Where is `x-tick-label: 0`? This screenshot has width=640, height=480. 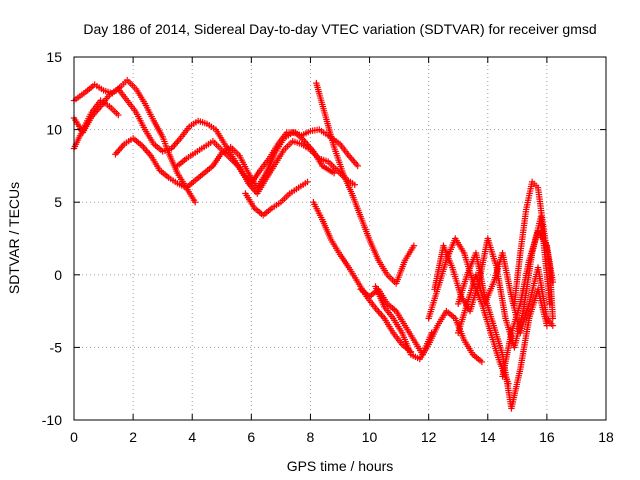 x-tick-label: 0 is located at coordinates (74, 437).